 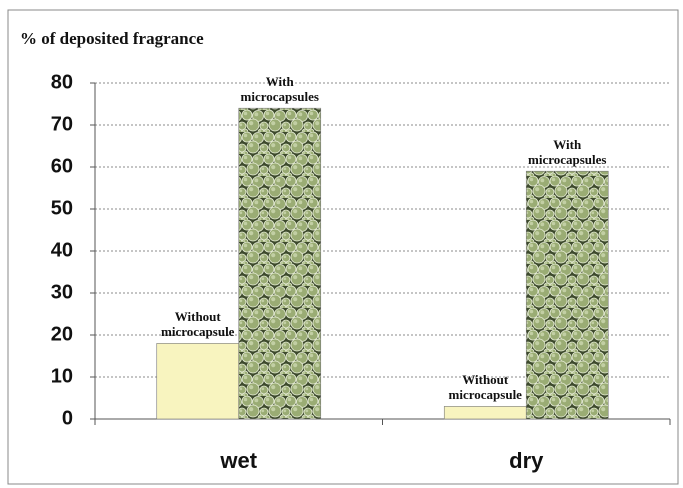 I want to click on x-tick-label: wet, so click(x=238, y=460).